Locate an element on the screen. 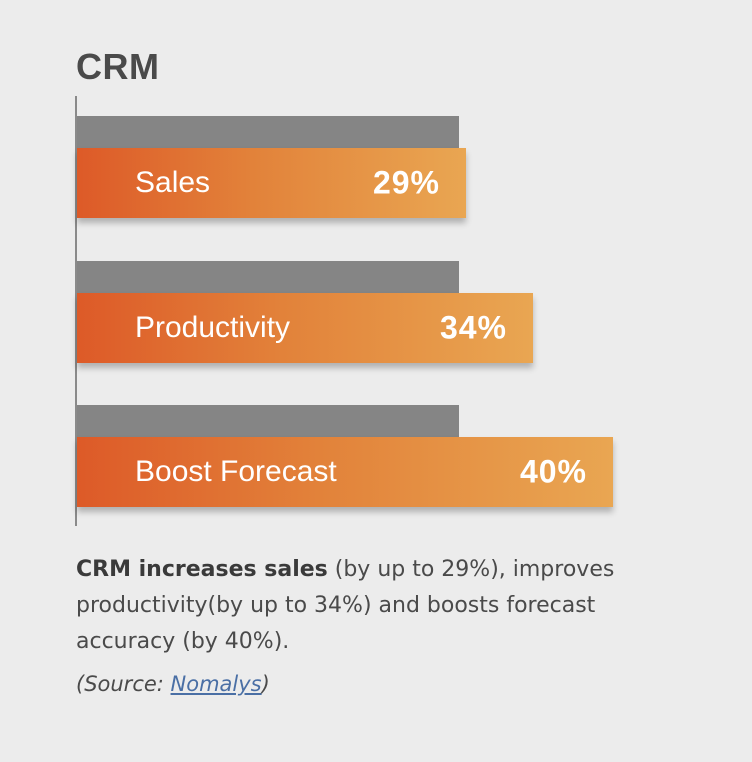  source-suffix: ) is located at coordinates (265, 684).